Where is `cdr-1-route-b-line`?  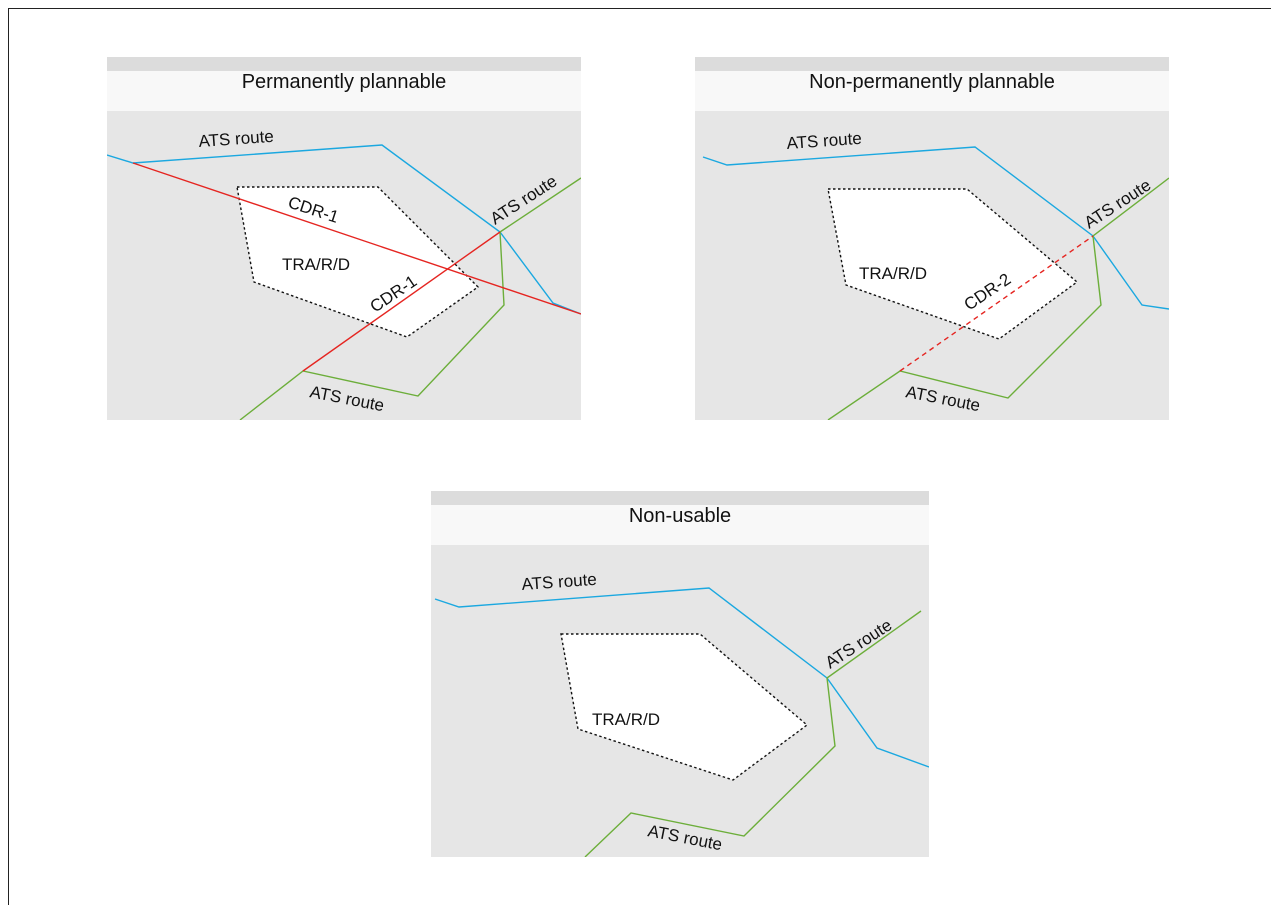 cdr-1-route-b-line is located at coordinates (401, 301).